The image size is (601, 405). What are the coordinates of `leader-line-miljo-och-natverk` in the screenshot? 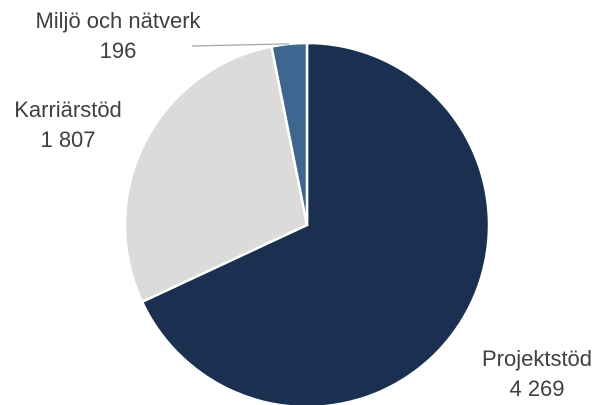 It's located at (240, 45).